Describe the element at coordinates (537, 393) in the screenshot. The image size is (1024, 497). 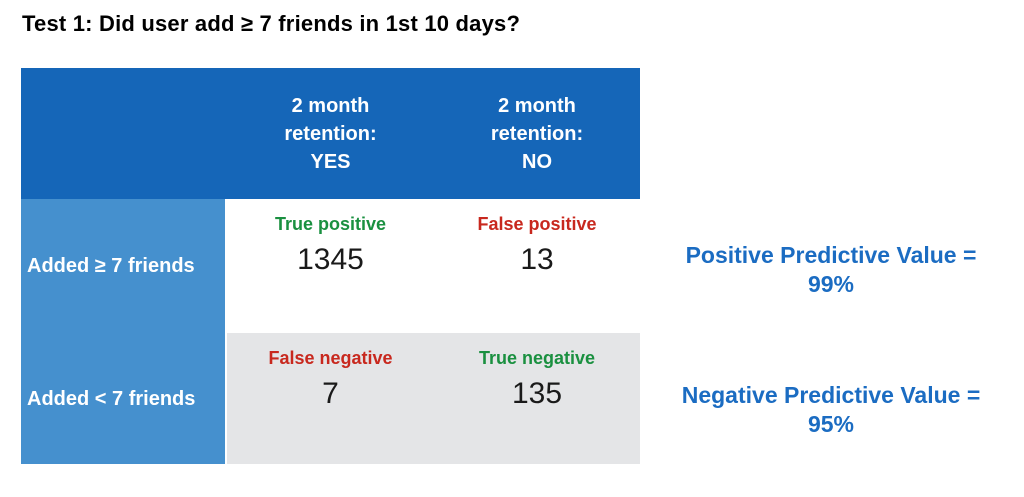
I see `count-true-negative: 135` at that location.